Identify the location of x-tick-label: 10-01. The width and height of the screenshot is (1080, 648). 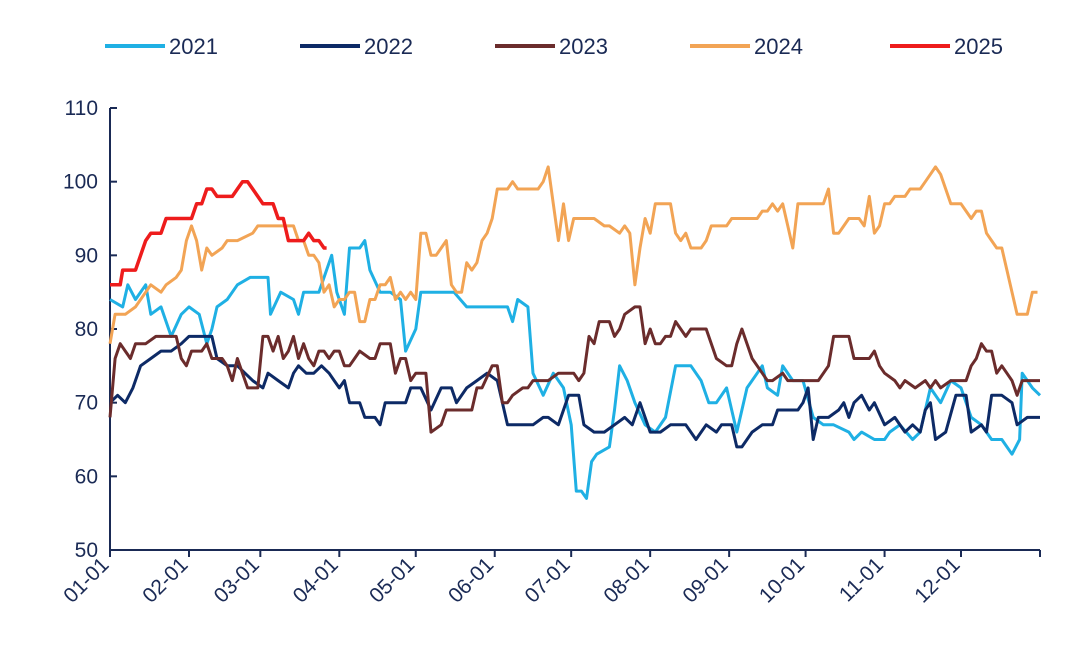
(782, 580).